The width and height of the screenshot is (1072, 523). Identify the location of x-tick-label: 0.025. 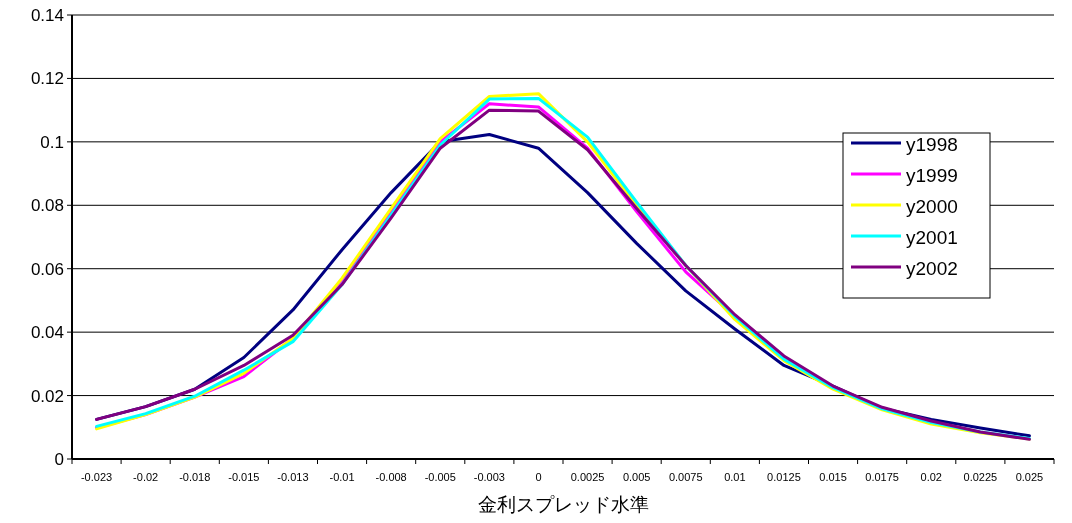
(1029, 477).